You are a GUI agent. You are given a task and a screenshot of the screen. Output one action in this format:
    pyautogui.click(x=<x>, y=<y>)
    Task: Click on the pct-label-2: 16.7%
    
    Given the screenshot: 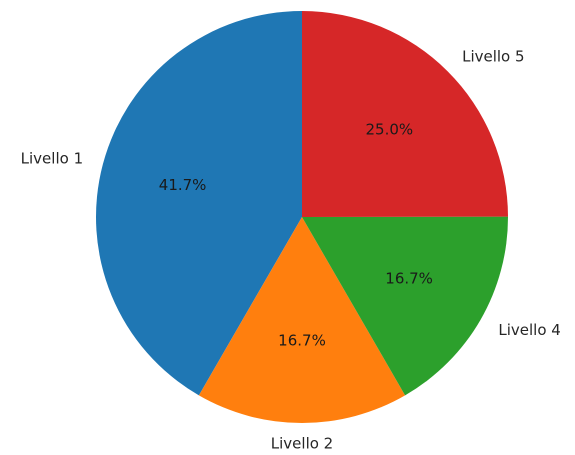 What is the action you would take?
    pyautogui.click(x=302, y=341)
    